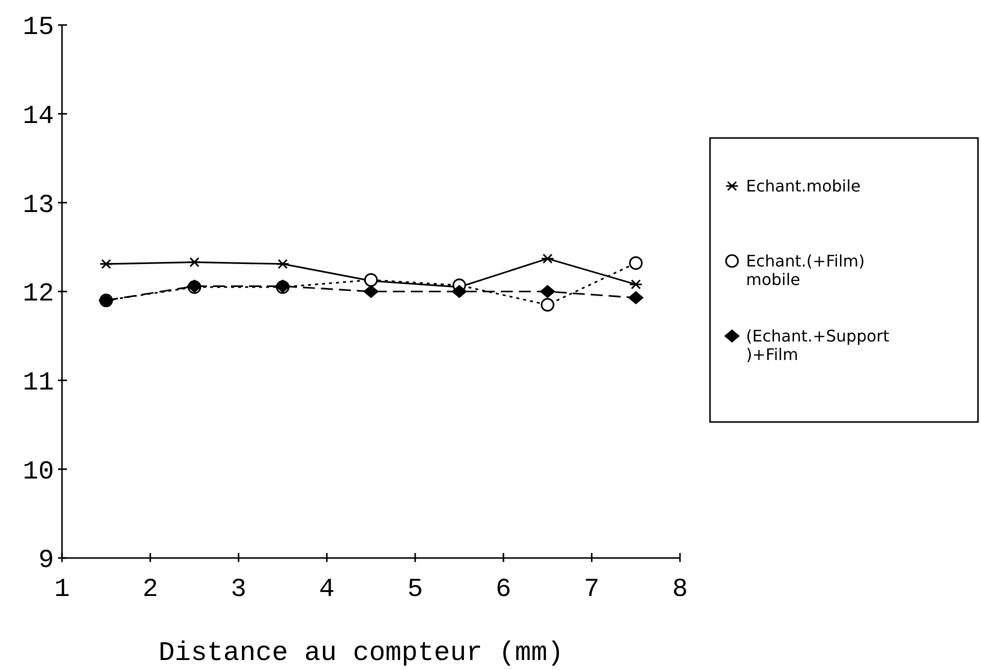 The height and width of the screenshot is (670, 981). I want to click on x-tick-label: 4, so click(327, 589).